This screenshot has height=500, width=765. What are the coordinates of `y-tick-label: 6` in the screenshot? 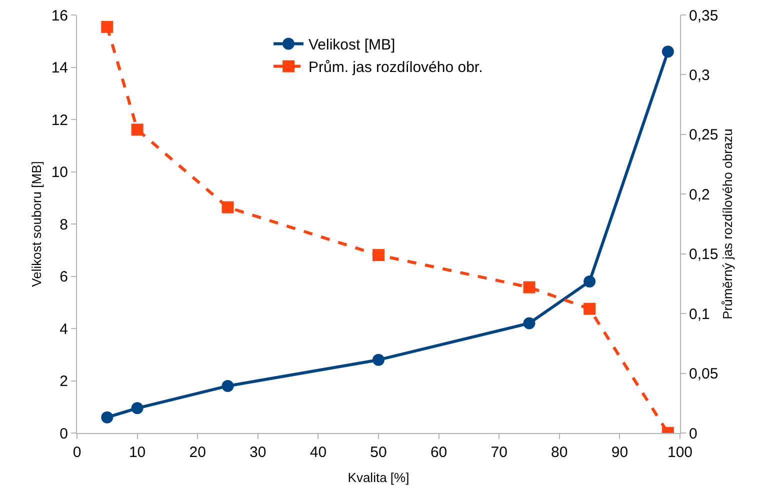 It's located at (64, 277).